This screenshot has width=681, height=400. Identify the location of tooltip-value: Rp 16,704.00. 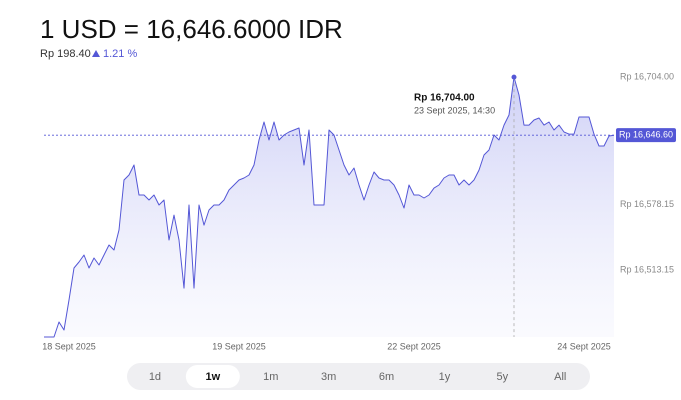
(444, 98).